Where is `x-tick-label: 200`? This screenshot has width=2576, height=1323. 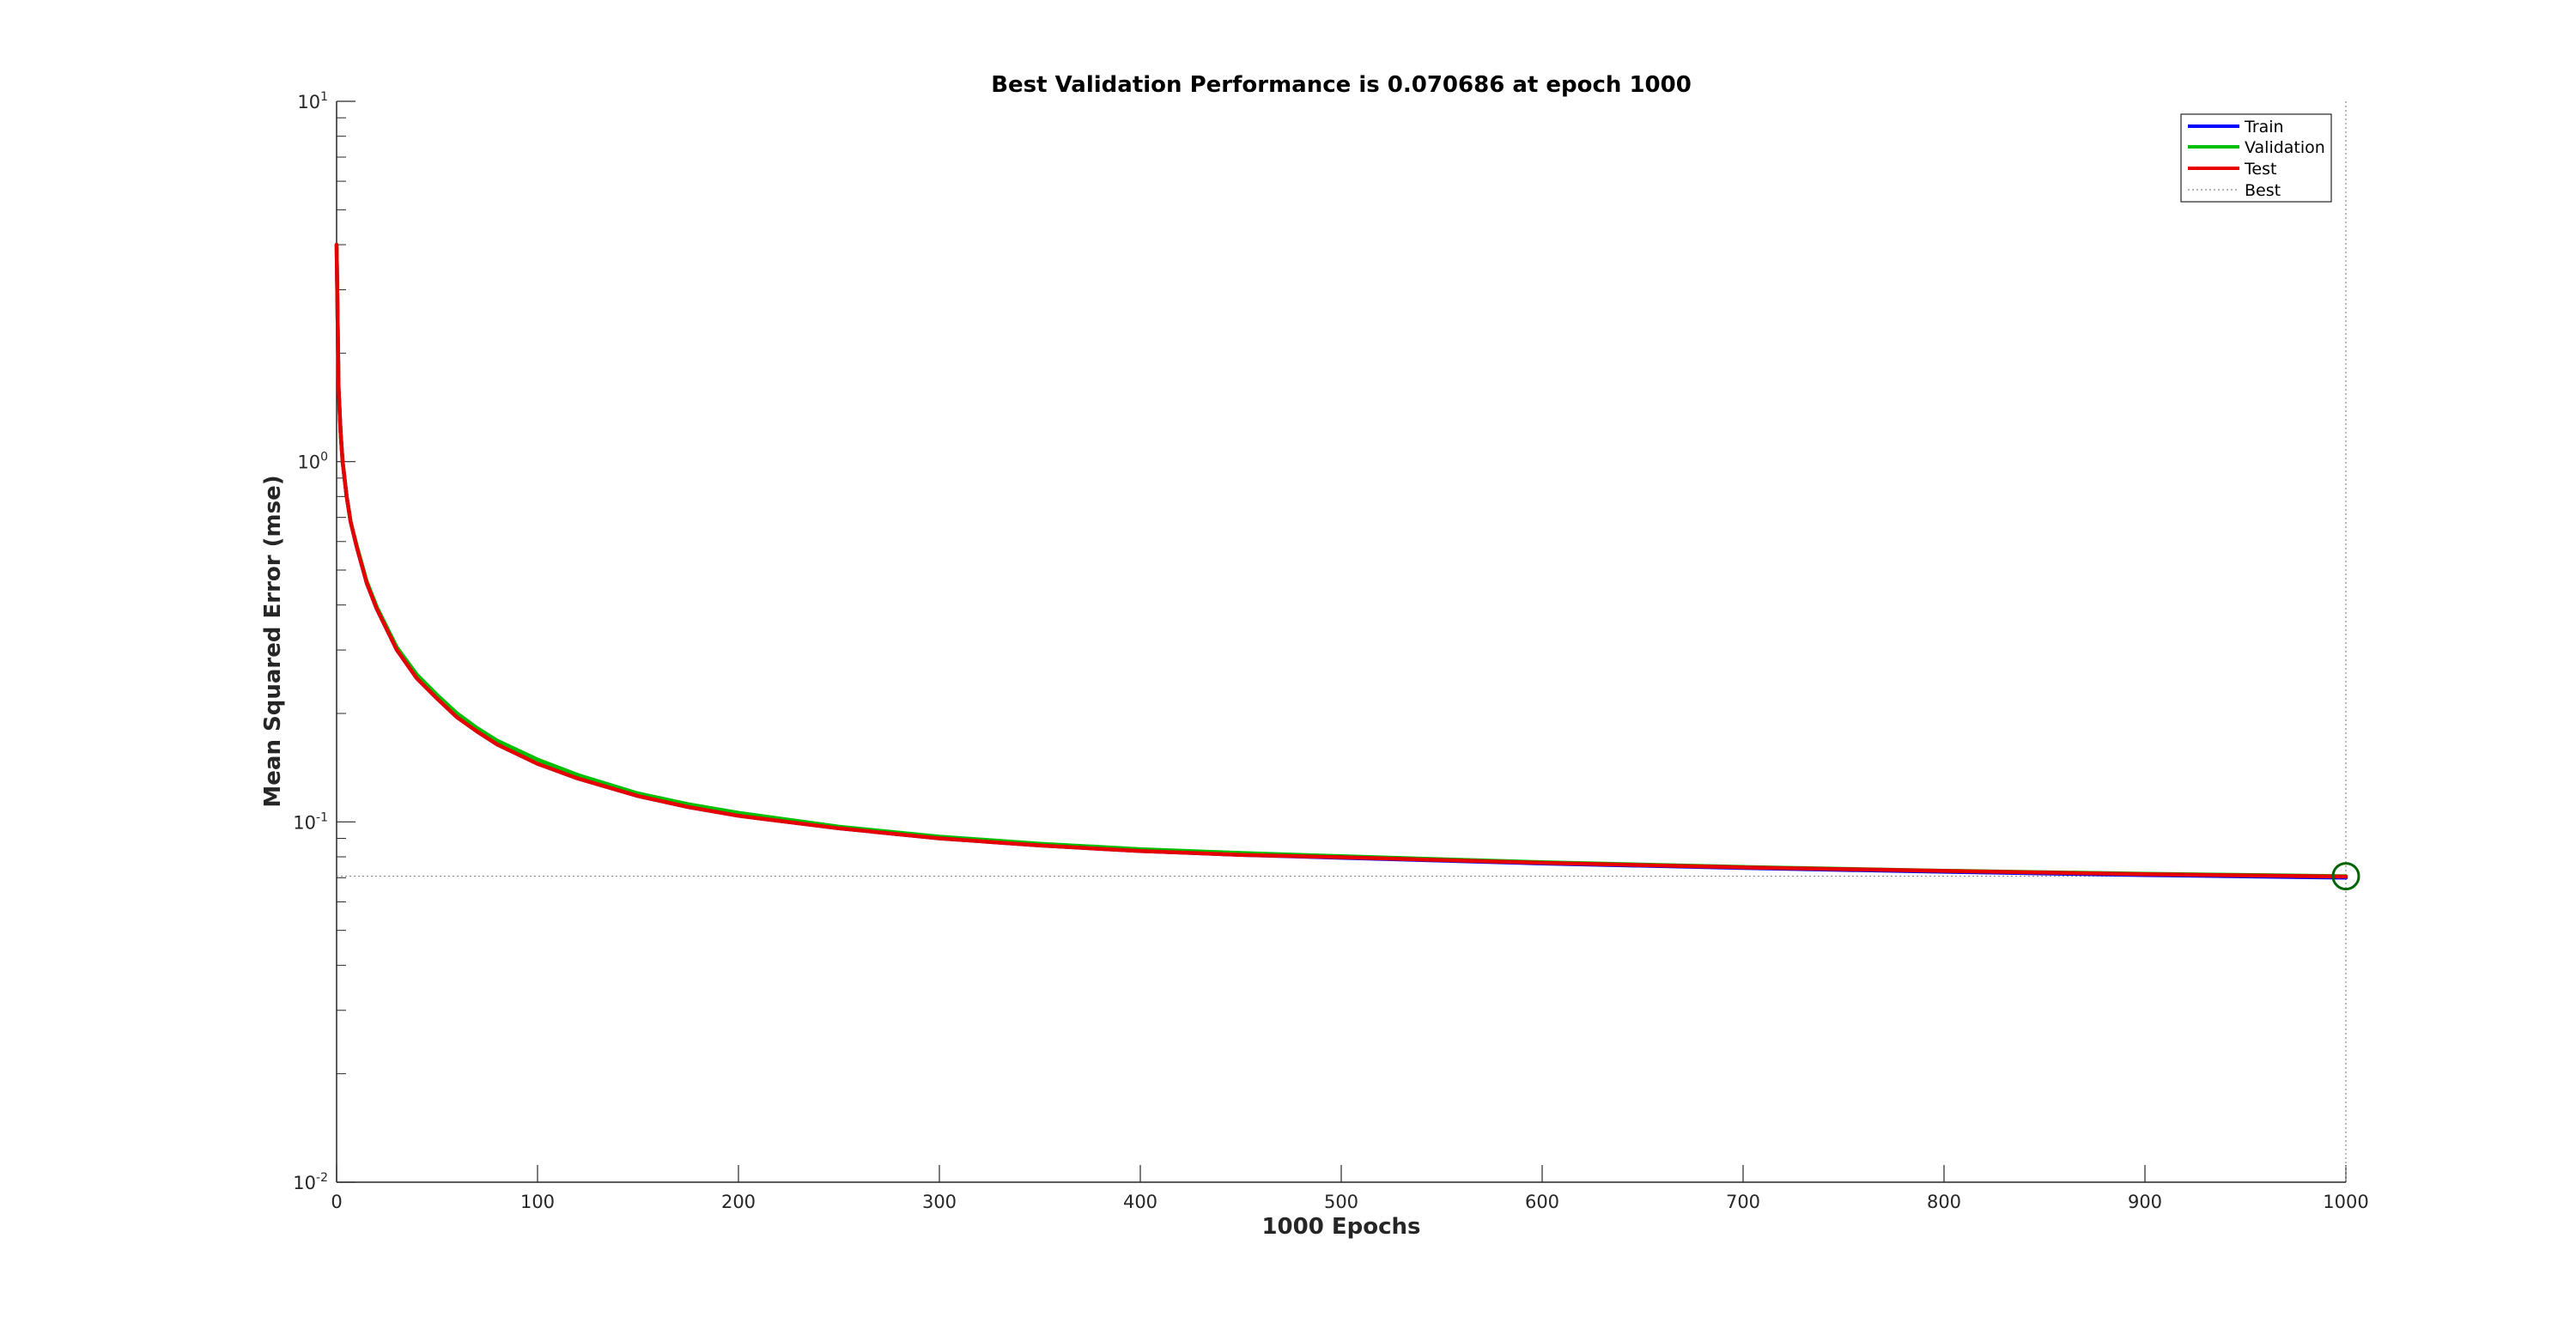 x-tick-label: 200 is located at coordinates (738, 1202).